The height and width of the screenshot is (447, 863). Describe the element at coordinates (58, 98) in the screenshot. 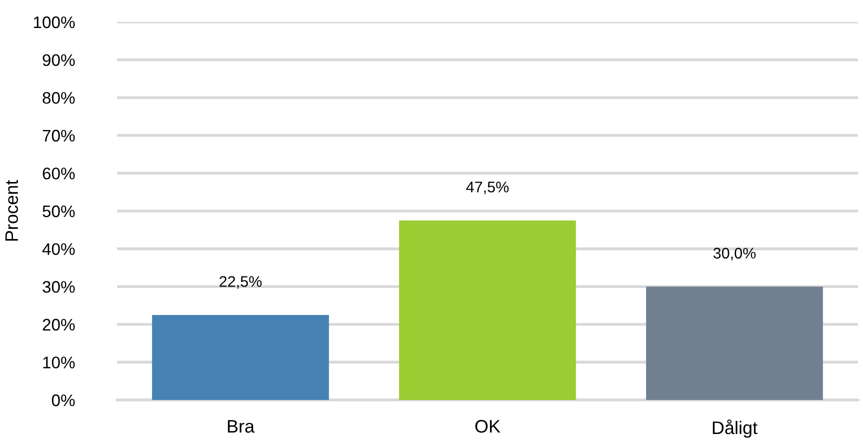

I see `y-tick-label: 80%` at that location.